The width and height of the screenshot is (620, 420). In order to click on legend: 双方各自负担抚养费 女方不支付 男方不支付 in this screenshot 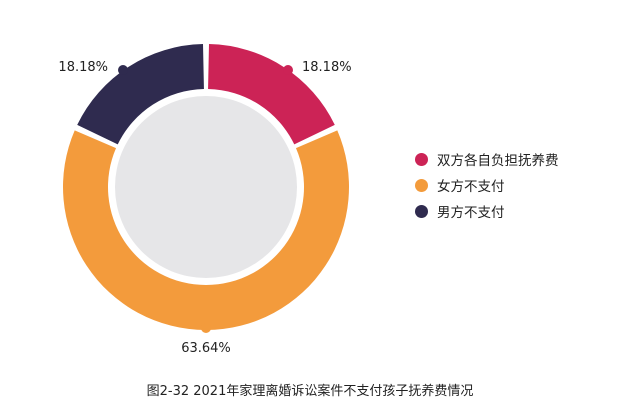, I will do `click(487, 185)`.